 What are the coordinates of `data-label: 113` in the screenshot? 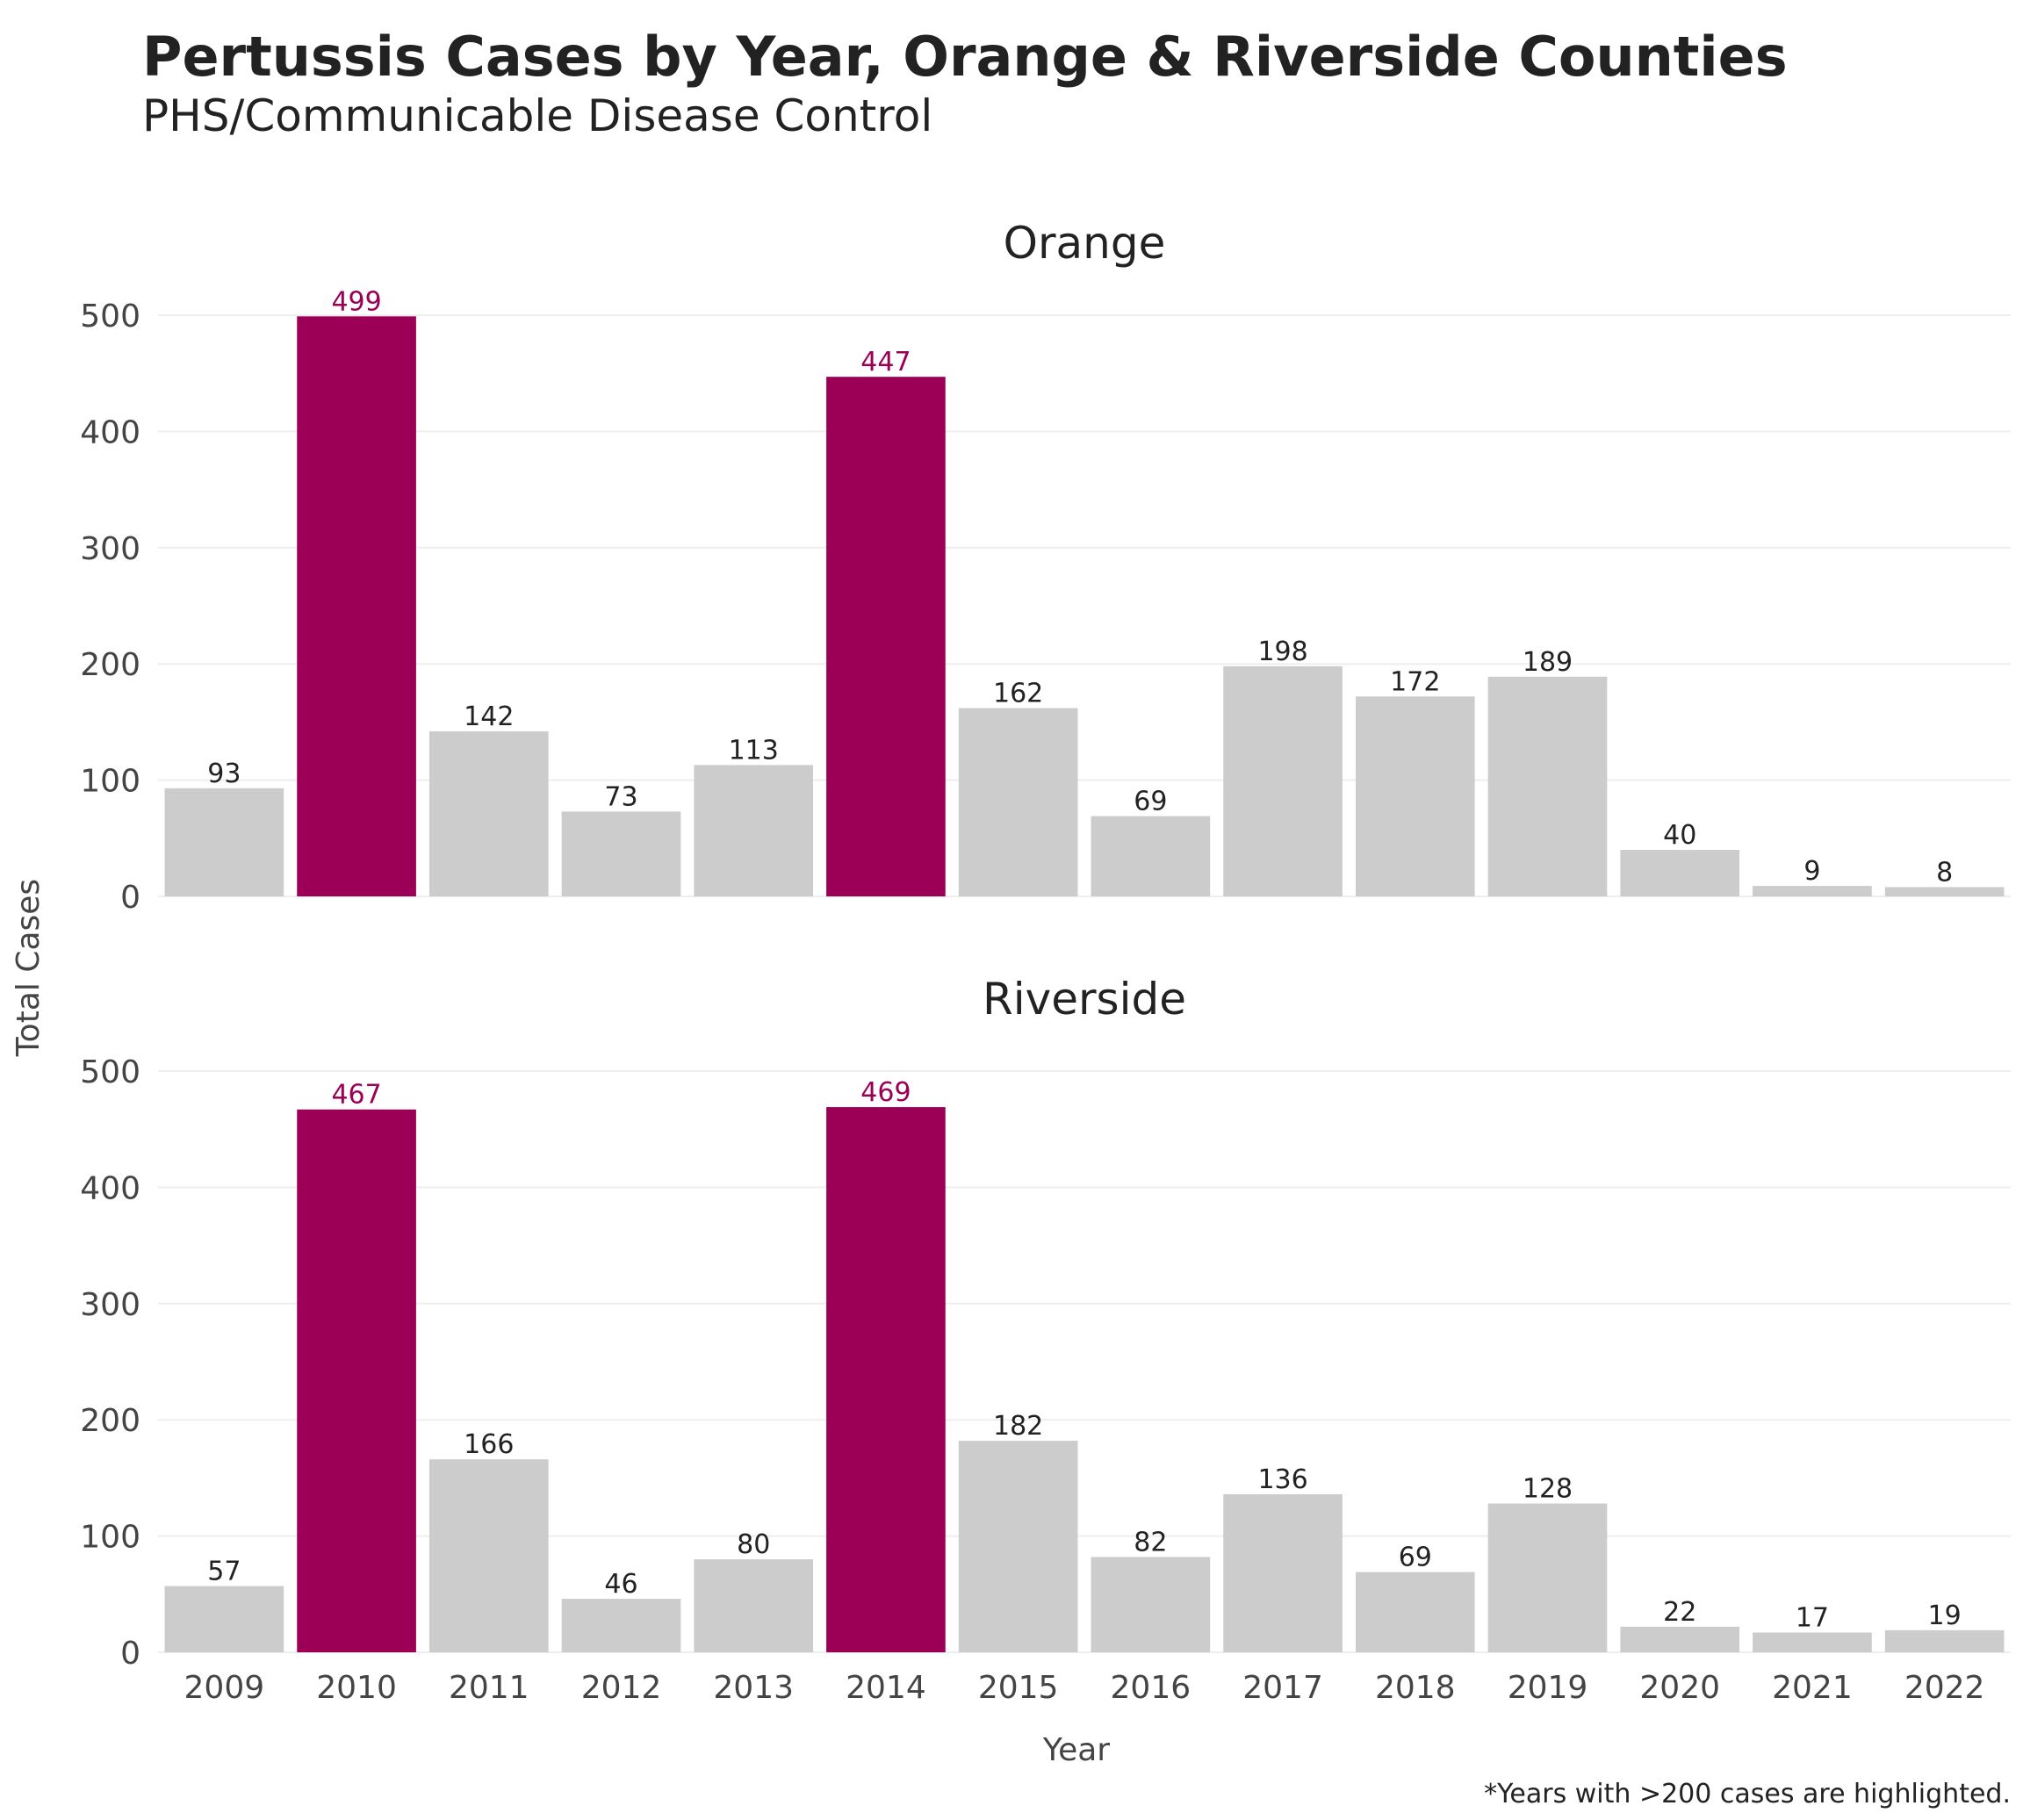 It's located at (754, 750).